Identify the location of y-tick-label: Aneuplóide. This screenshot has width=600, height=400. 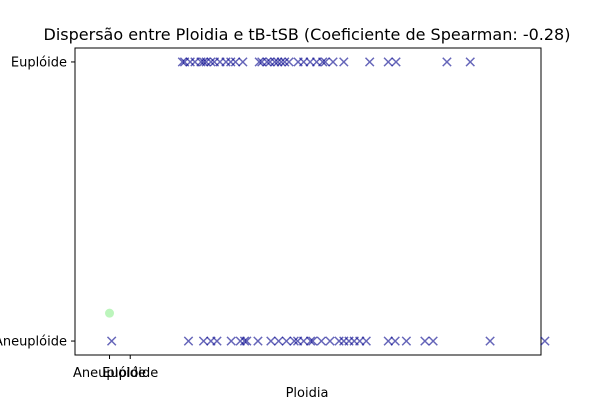
(33, 342).